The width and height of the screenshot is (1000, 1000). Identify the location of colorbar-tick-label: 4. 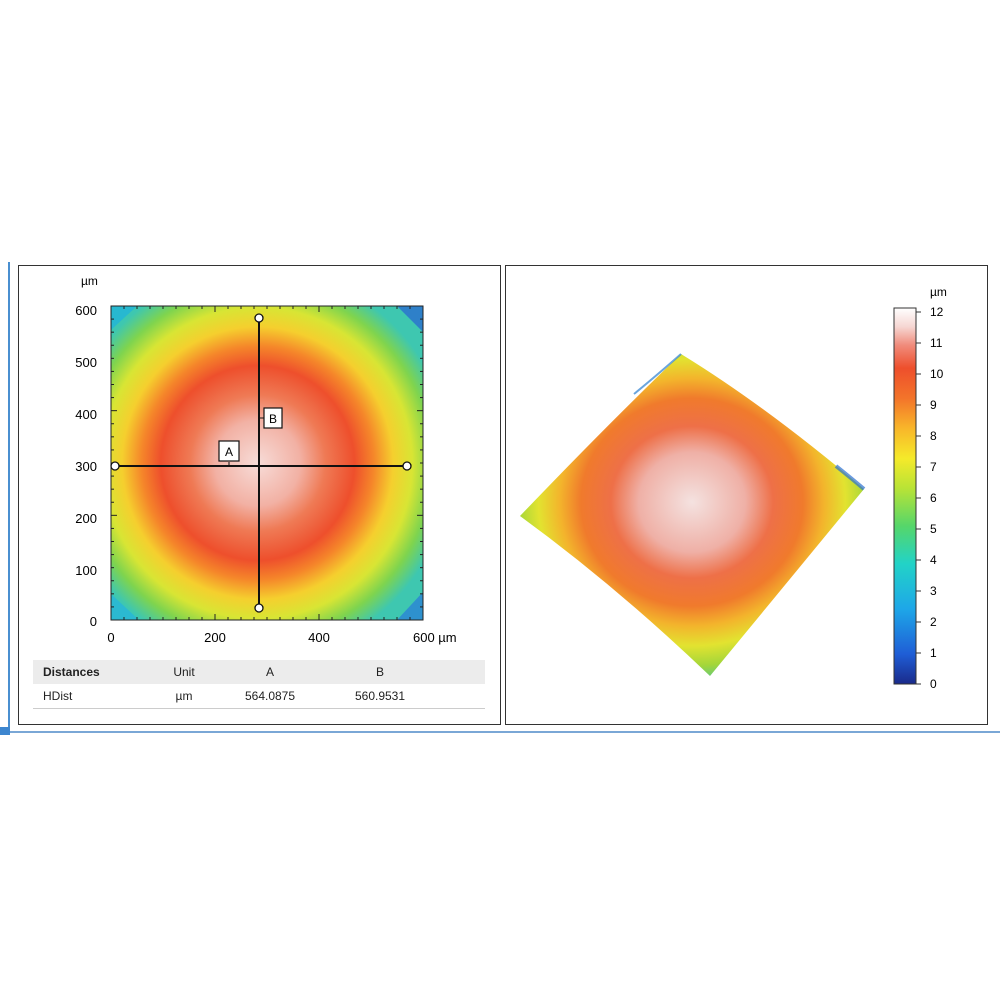
(933, 560).